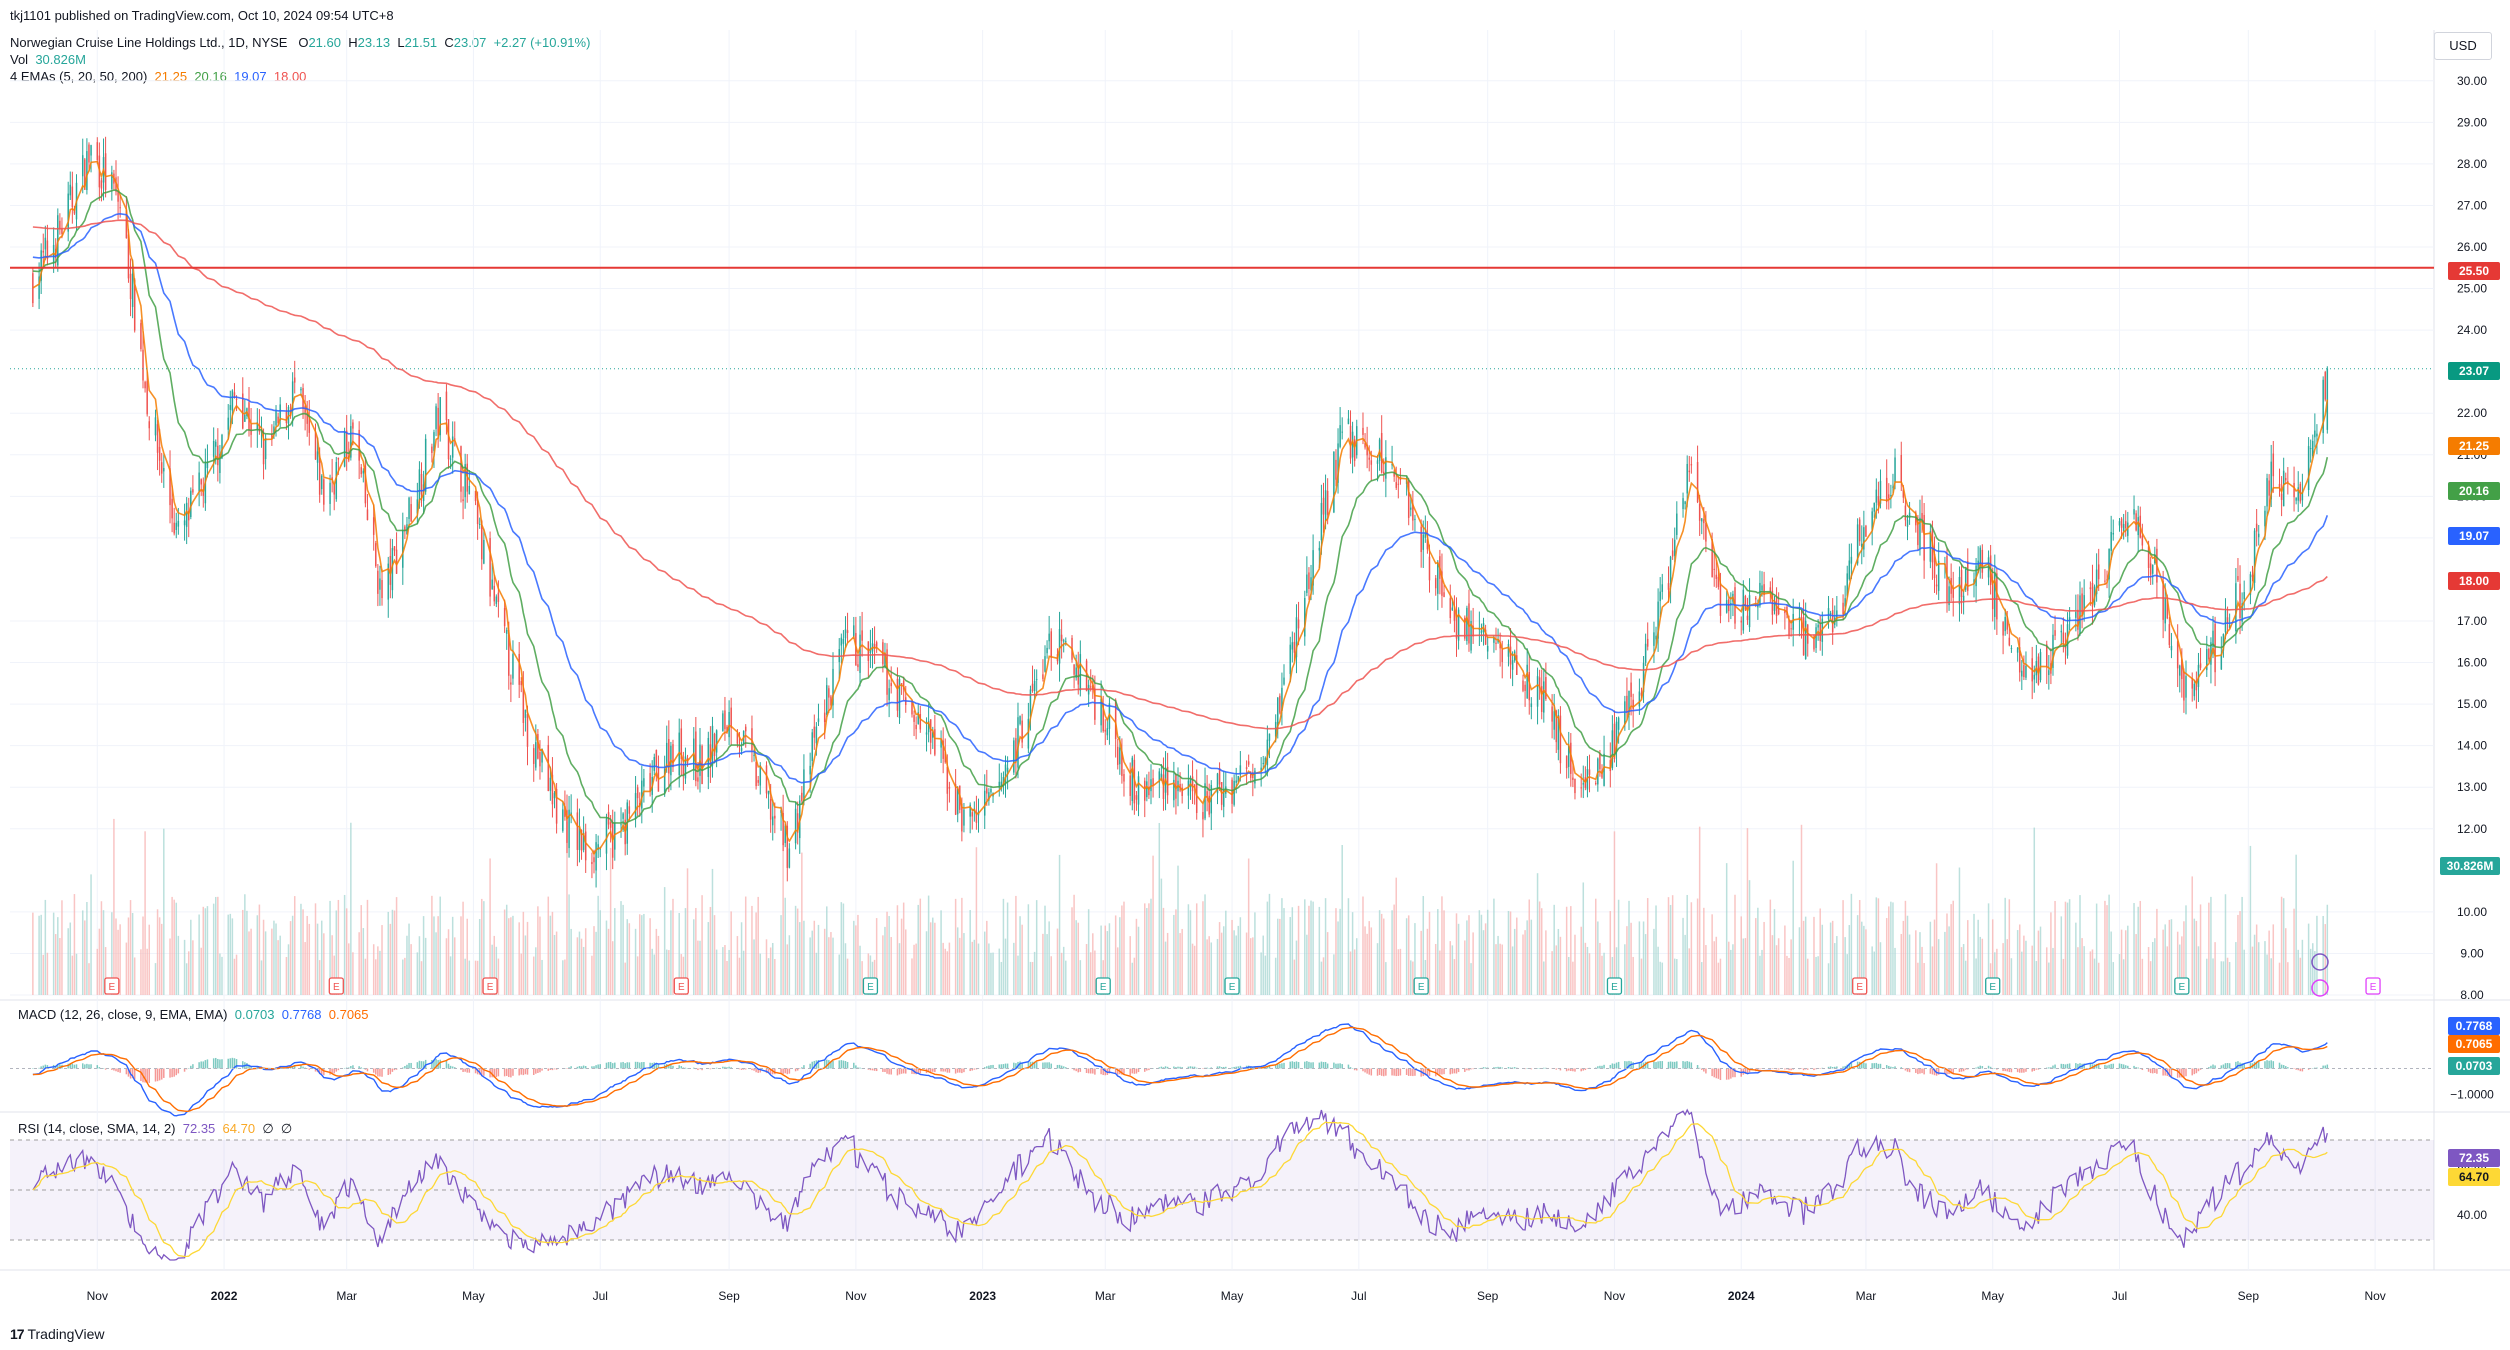 Image resolution: width=2510 pixels, height=1350 pixels. I want to click on price-tick-label: 26.00, so click(2472, 247).